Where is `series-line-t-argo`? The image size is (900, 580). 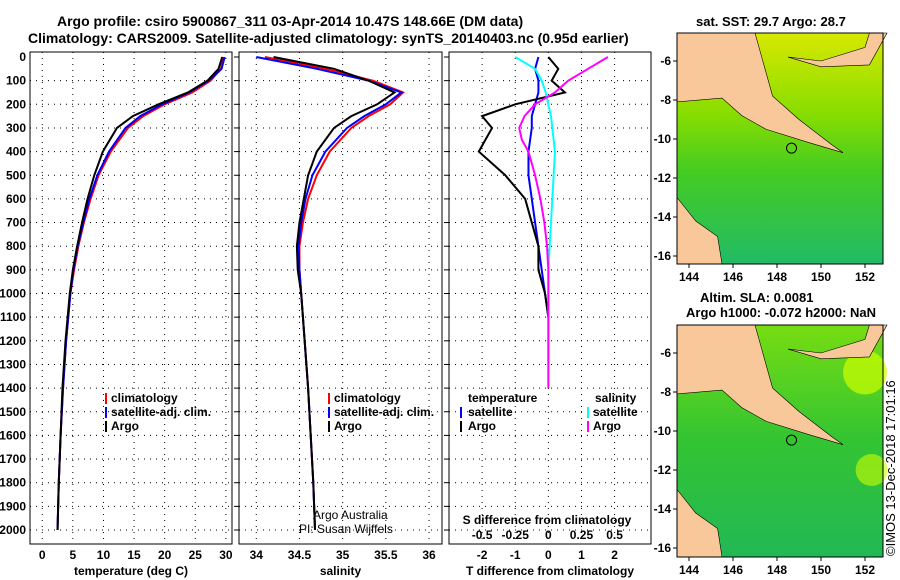 series-line-t-argo is located at coordinates (522, 187).